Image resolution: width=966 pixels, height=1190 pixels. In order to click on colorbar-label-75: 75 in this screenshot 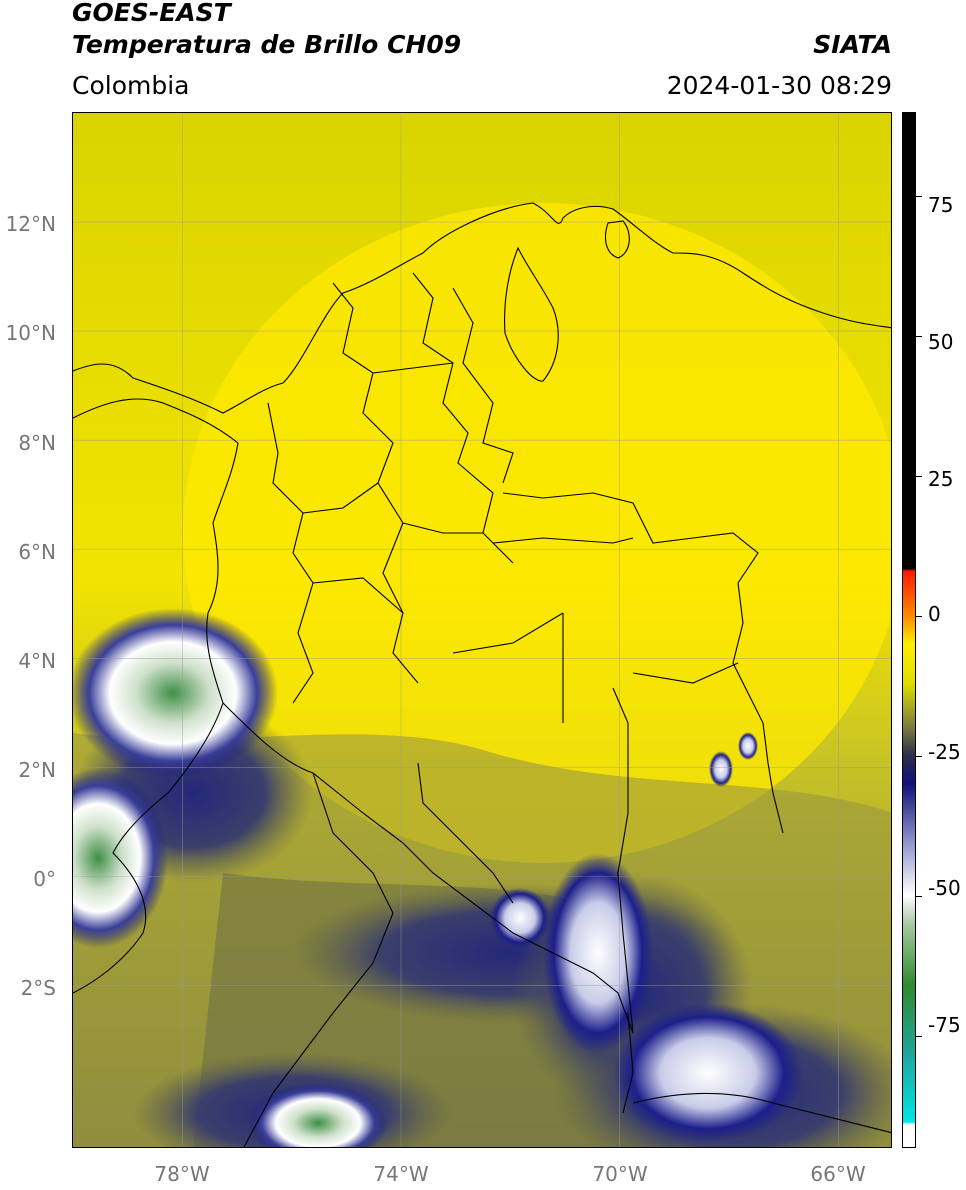, I will do `click(941, 205)`.